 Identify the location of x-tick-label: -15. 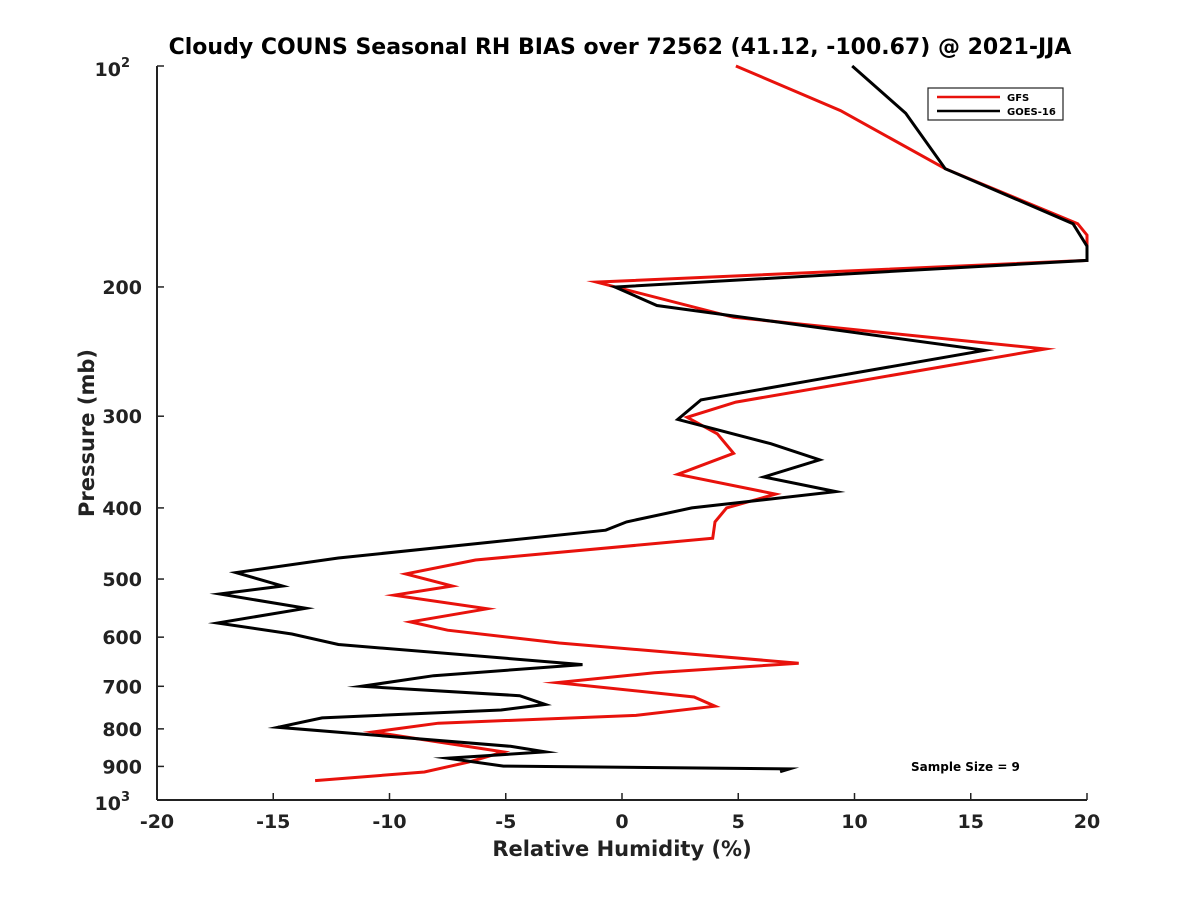
(273, 822).